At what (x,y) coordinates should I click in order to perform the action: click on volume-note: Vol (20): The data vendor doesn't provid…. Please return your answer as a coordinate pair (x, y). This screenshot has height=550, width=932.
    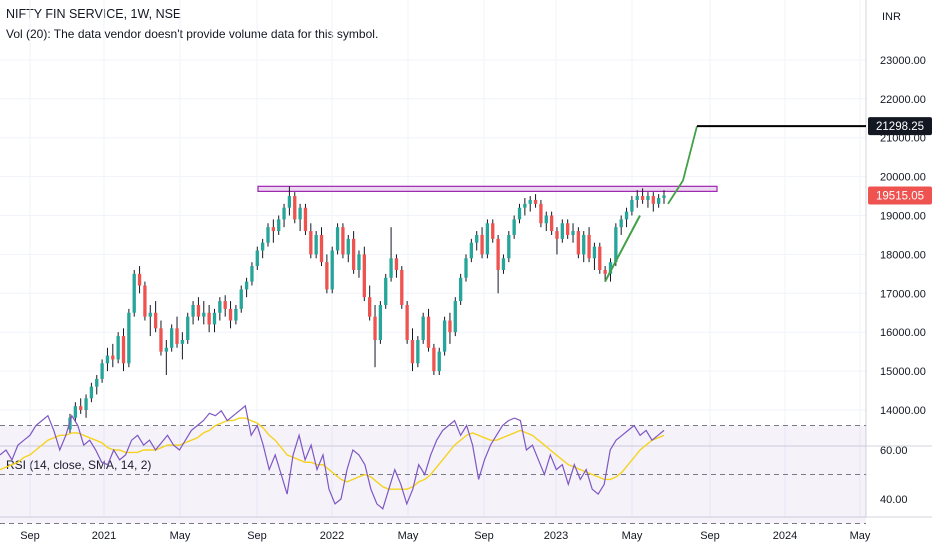
    Looking at the image, I should click on (192, 34).